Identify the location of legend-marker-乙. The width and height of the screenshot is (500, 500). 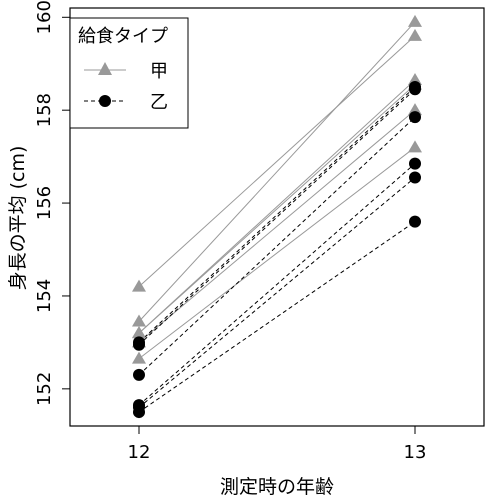
(105, 101).